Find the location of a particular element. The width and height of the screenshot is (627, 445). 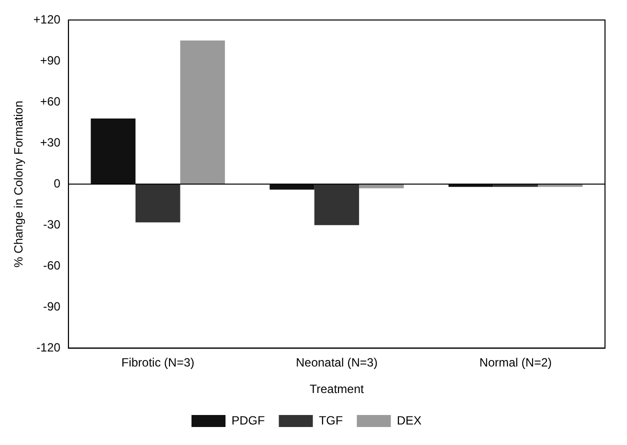

x-tick-label: Neonatal (N=3) is located at coordinates (337, 363).